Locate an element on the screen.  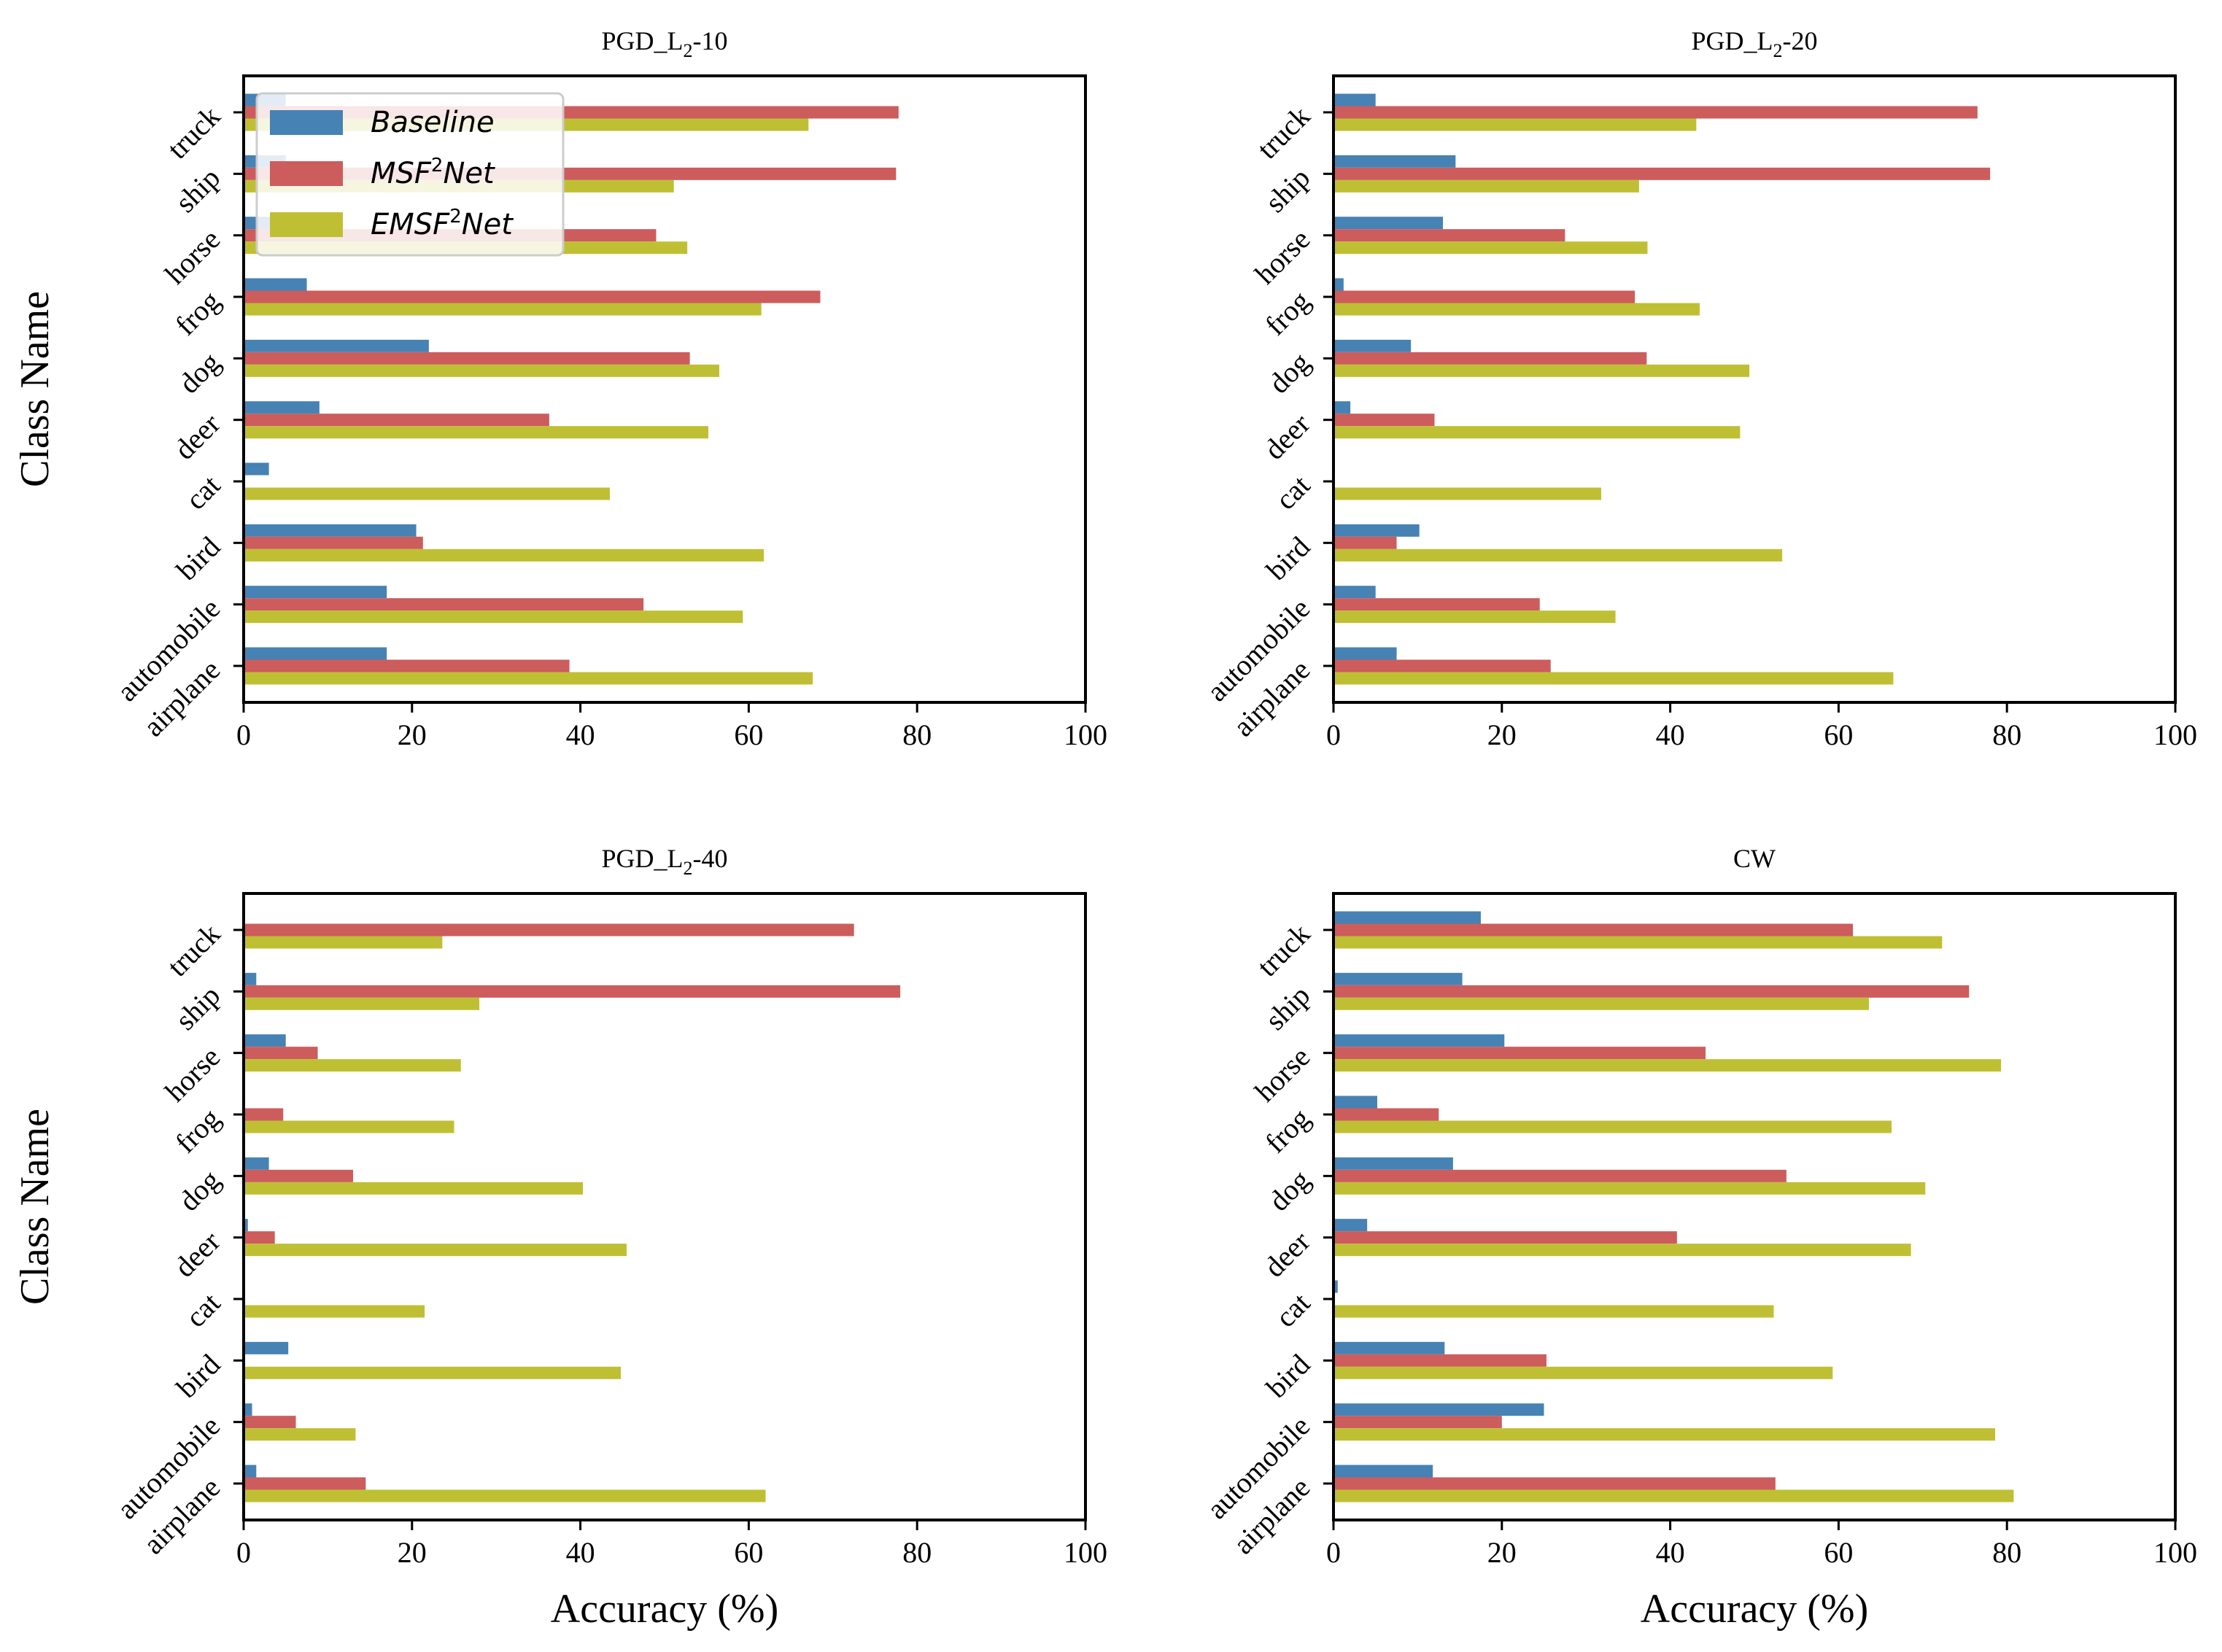
bar-msf2net-truck is located at coordinates (549, 929).